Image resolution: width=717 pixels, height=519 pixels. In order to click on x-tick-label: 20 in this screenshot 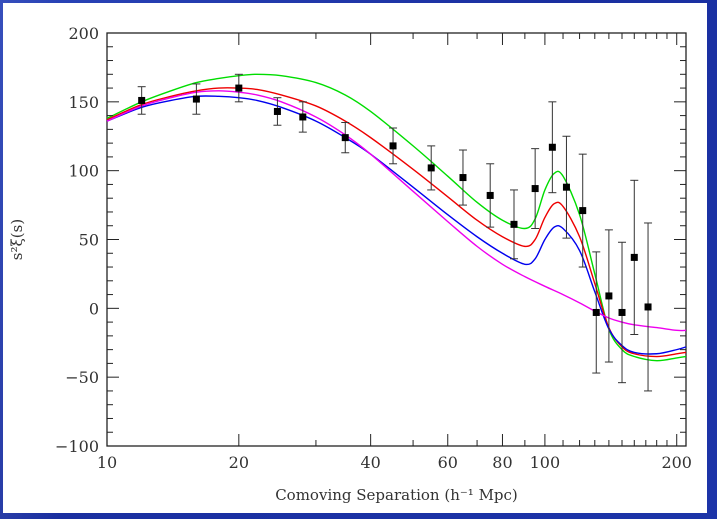, I will do `click(239, 462)`.